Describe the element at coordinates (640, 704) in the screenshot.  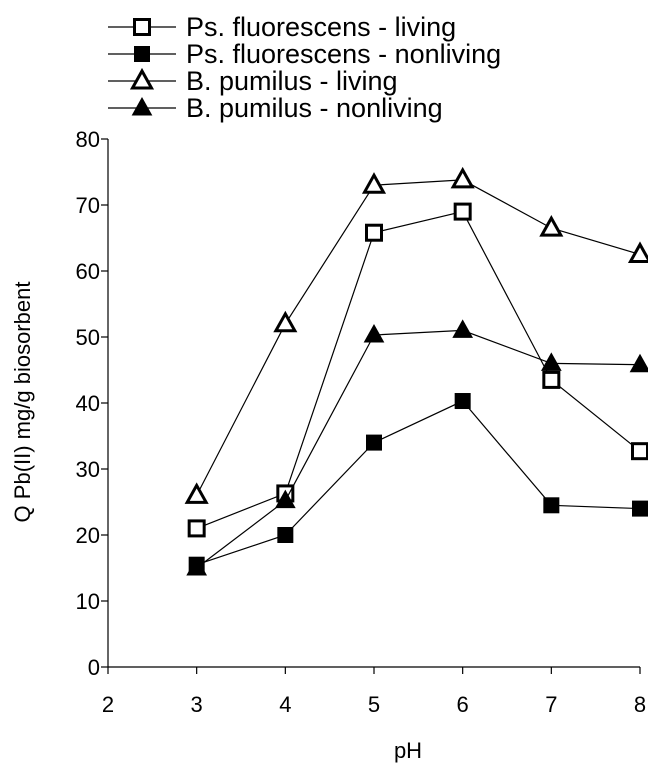
I see `x-tick-label: 8` at that location.